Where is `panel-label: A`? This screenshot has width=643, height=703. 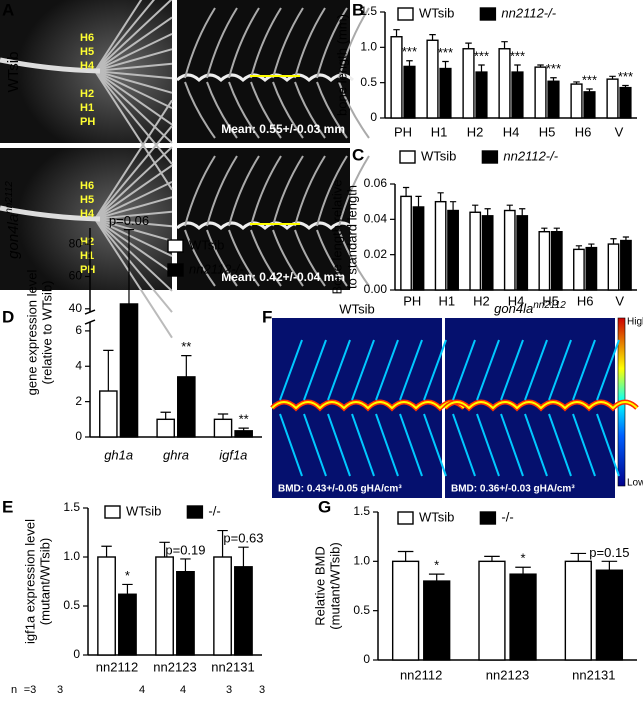 panel-label: A is located at coordinates (8, 9).